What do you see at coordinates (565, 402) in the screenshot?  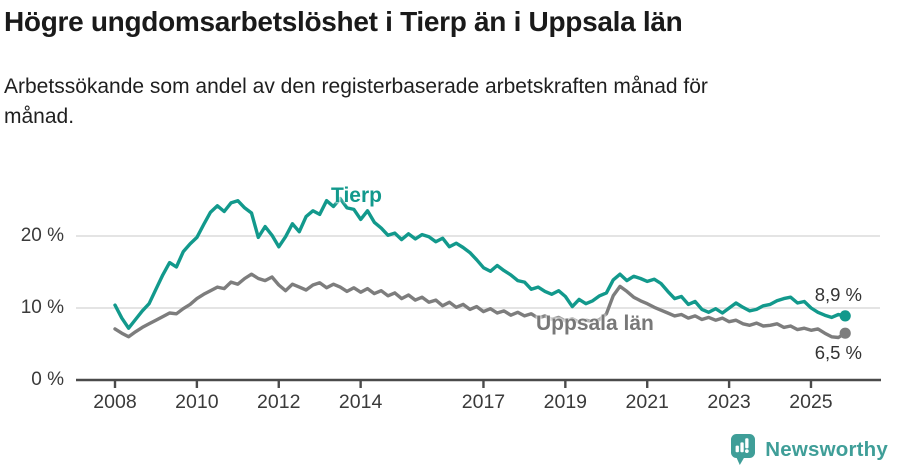 I see `x-tick-label-2019: 2019` at bounding box center [565, 402].